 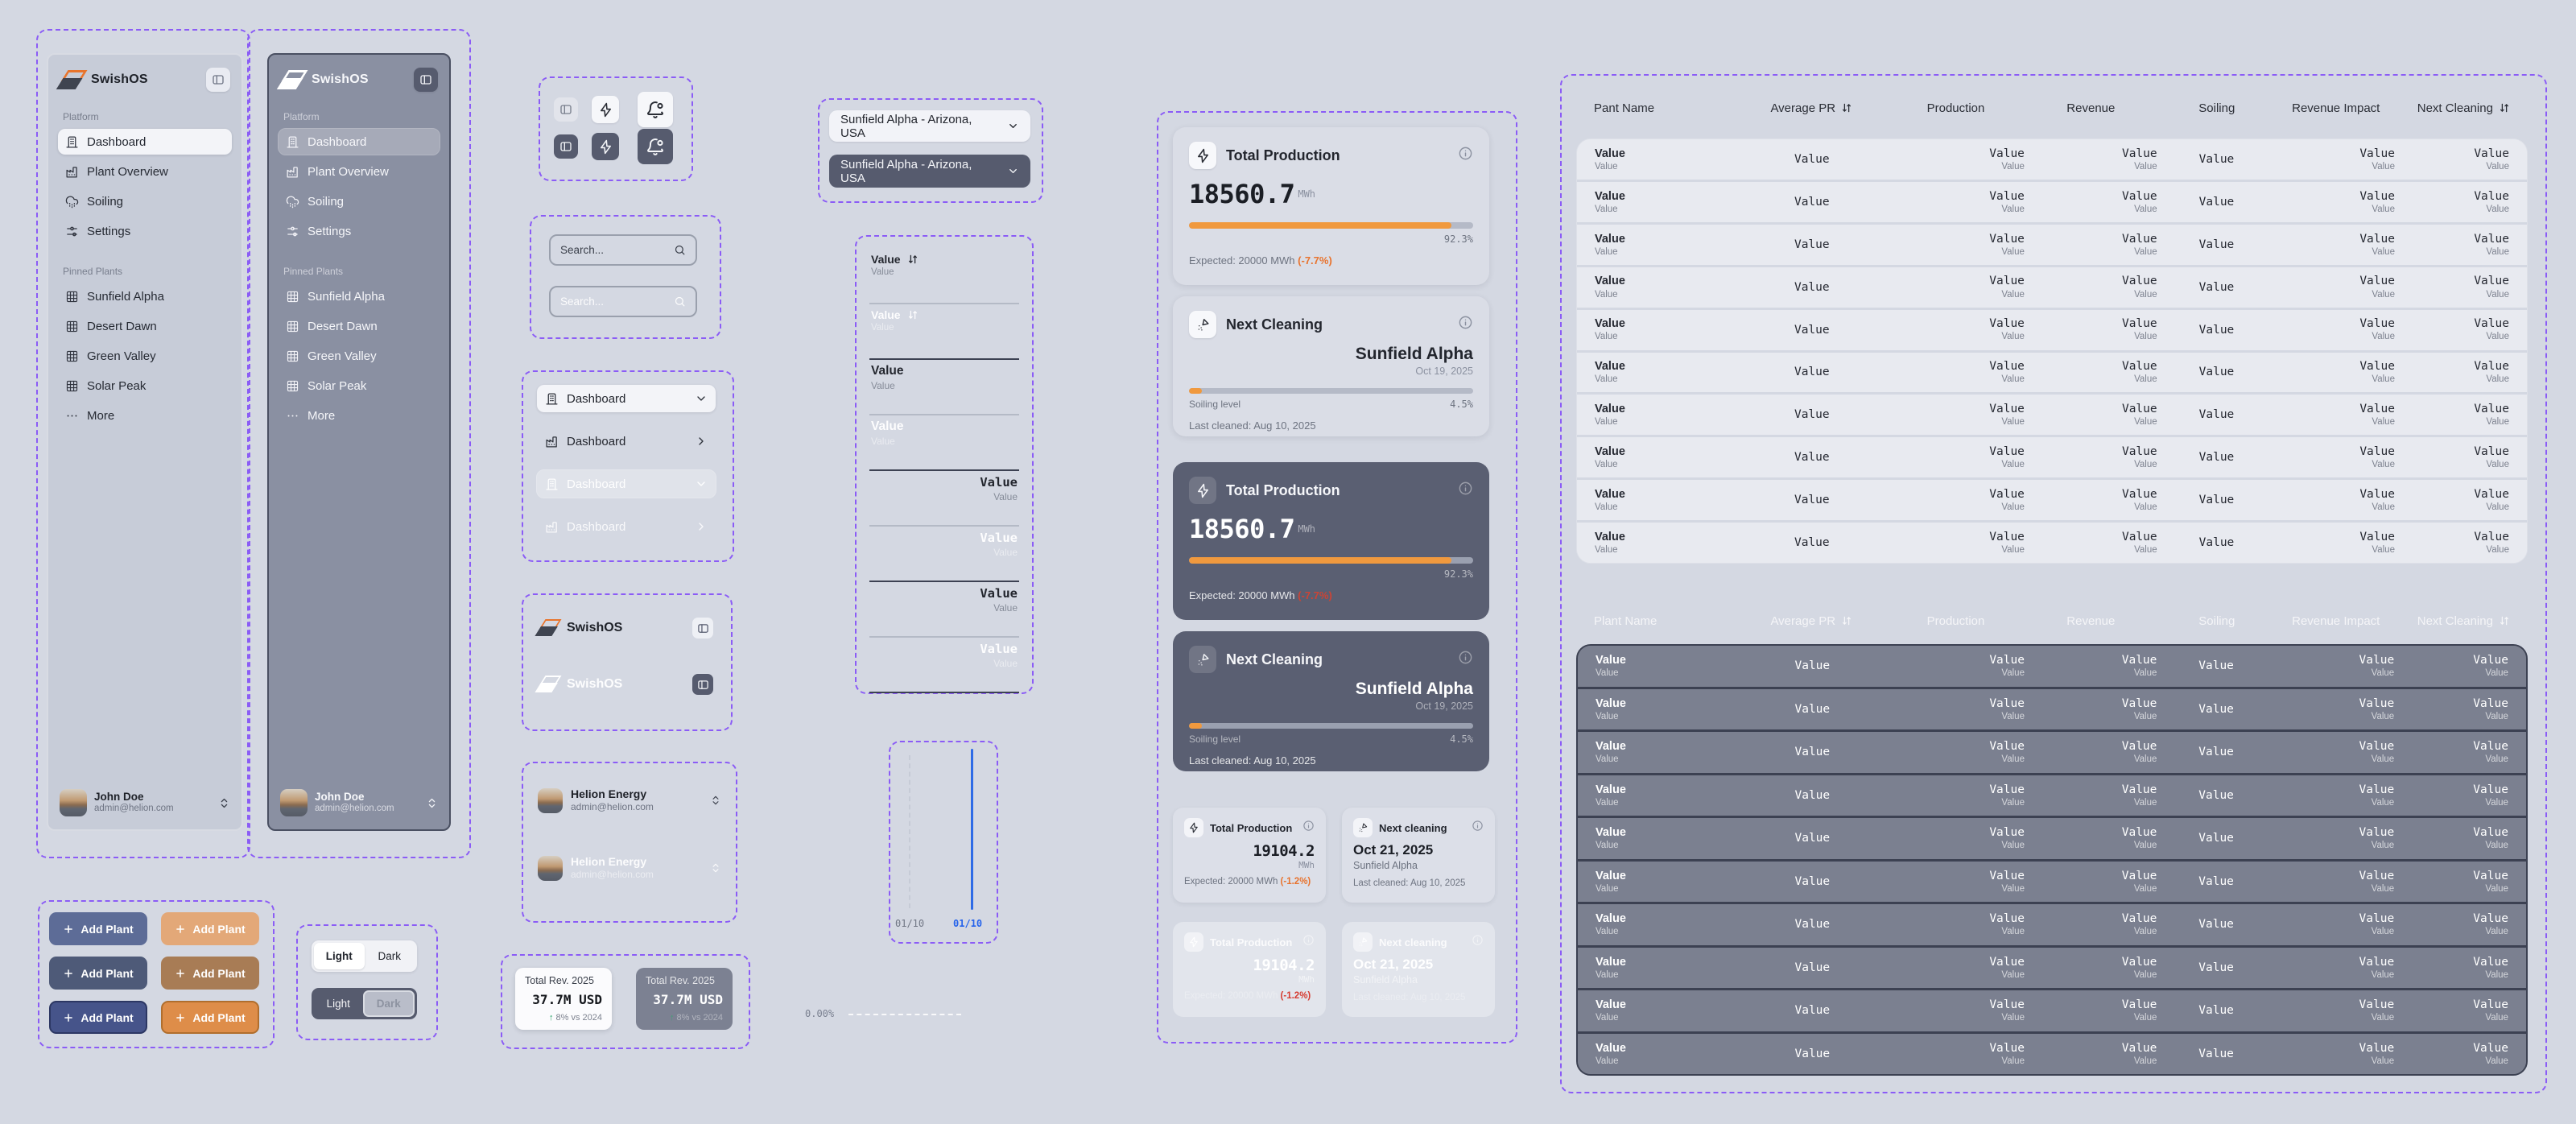 I want to click on theme-toggle-dark: Light Dark, so click(x=364, y=1003).